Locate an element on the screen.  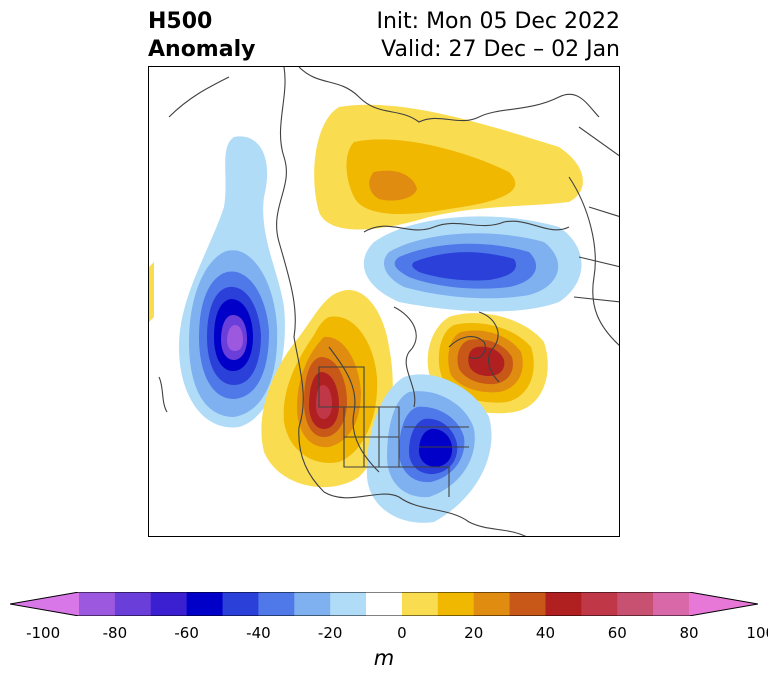
map-title: H500 Anomaly is located at coordinates (201, 36).